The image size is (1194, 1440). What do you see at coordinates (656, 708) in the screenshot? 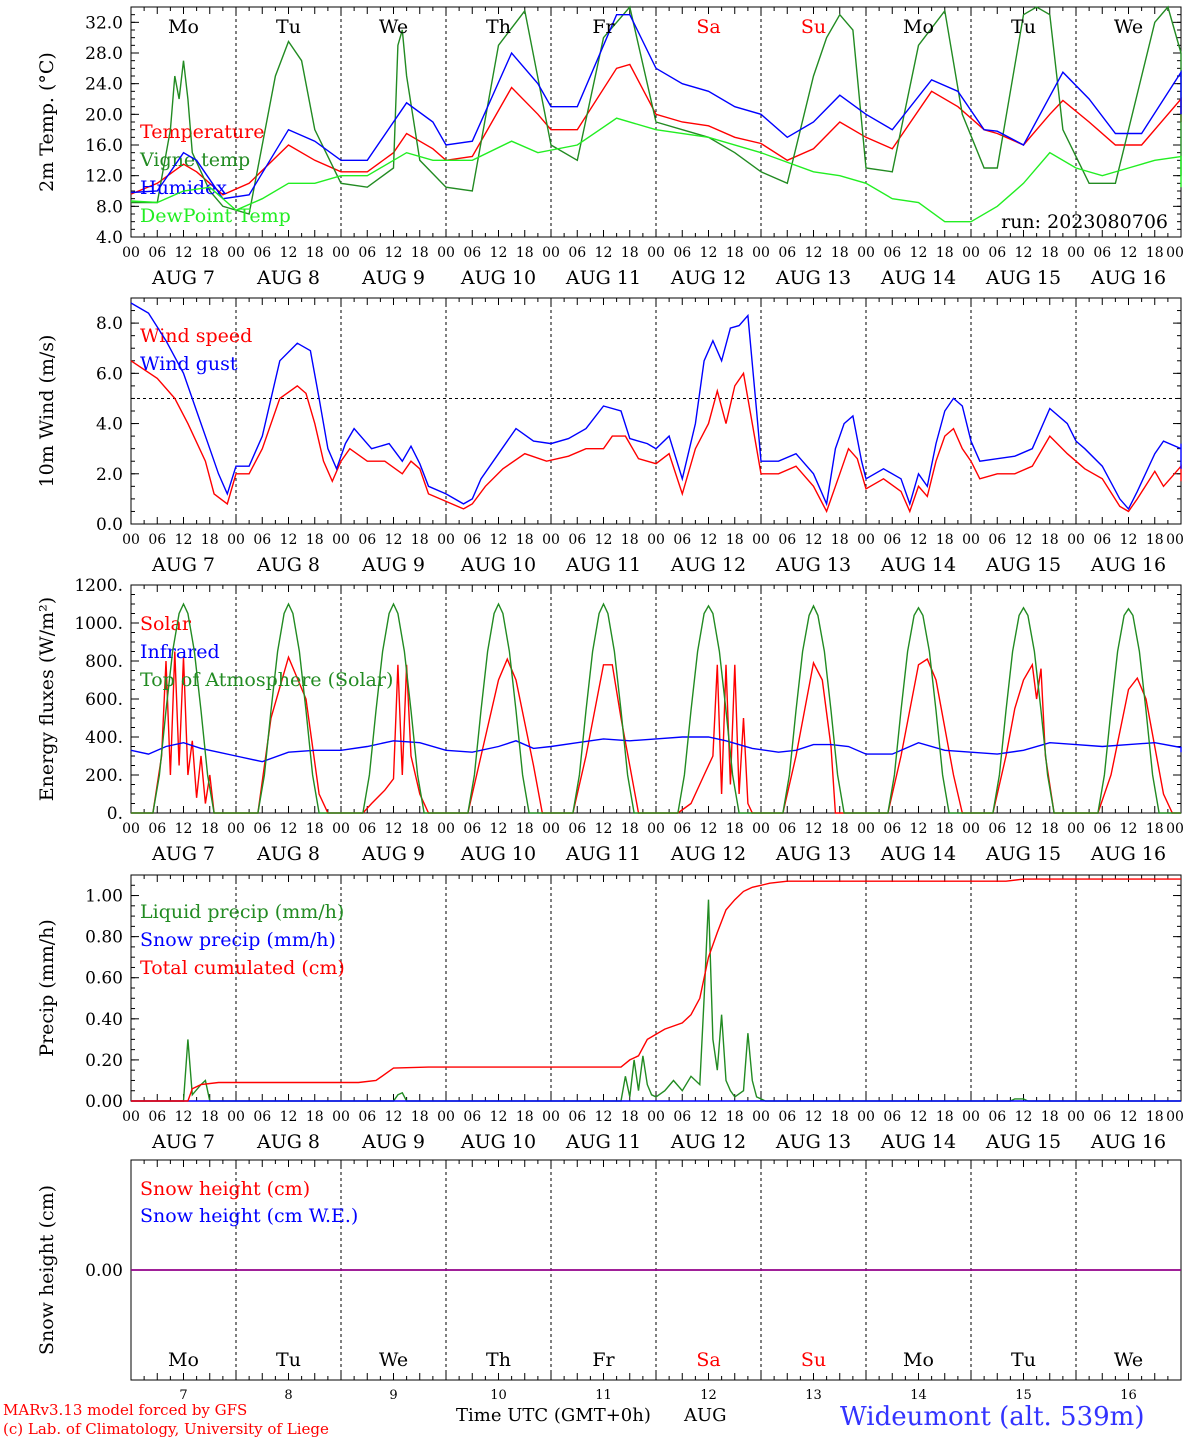
I see `series-top-of-atmosphere-solar-` at bounding box center [656, 708].